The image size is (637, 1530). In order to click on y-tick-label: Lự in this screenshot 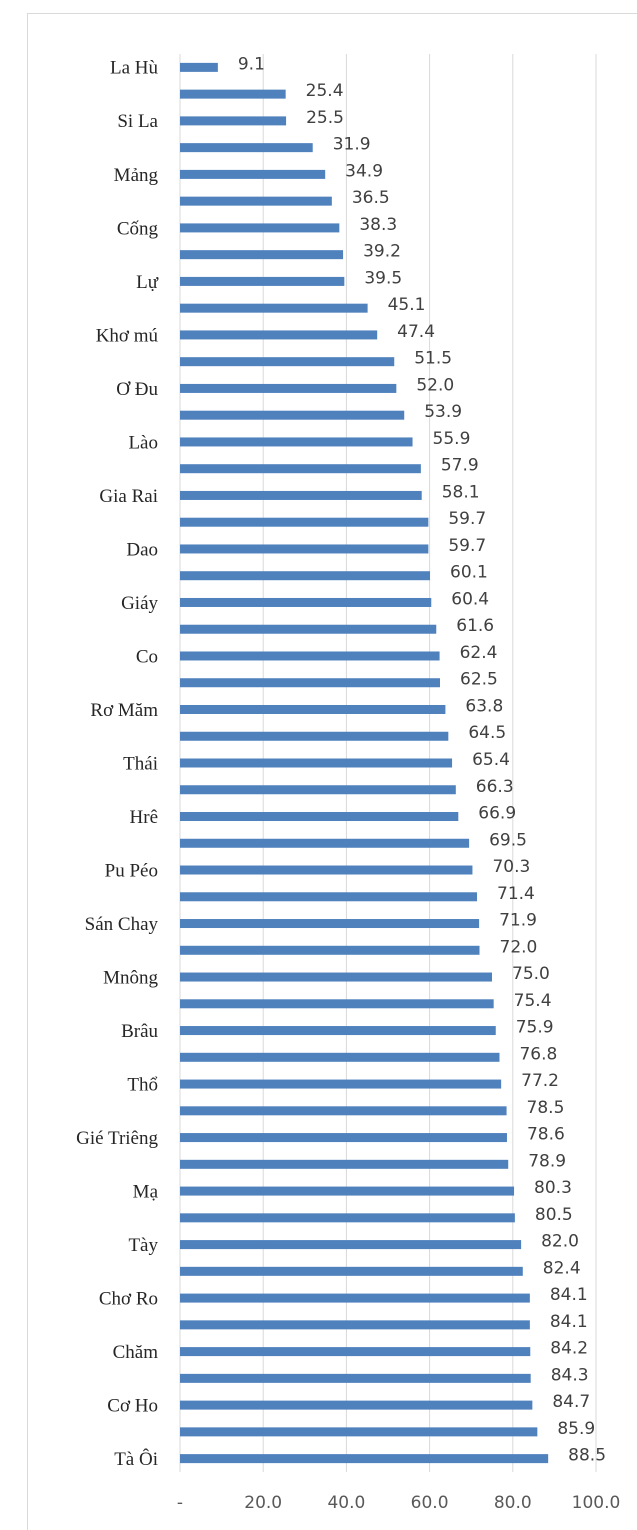, I will do `click(147, 282)`.